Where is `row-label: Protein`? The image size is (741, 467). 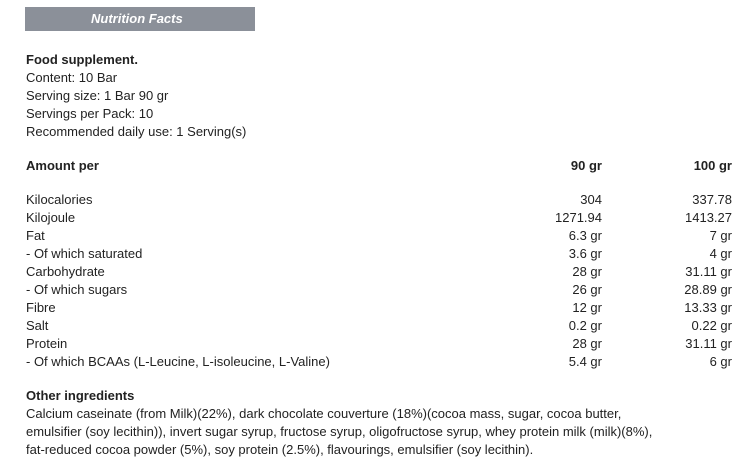 row-label: Protein is located at coordinates (47, 343).